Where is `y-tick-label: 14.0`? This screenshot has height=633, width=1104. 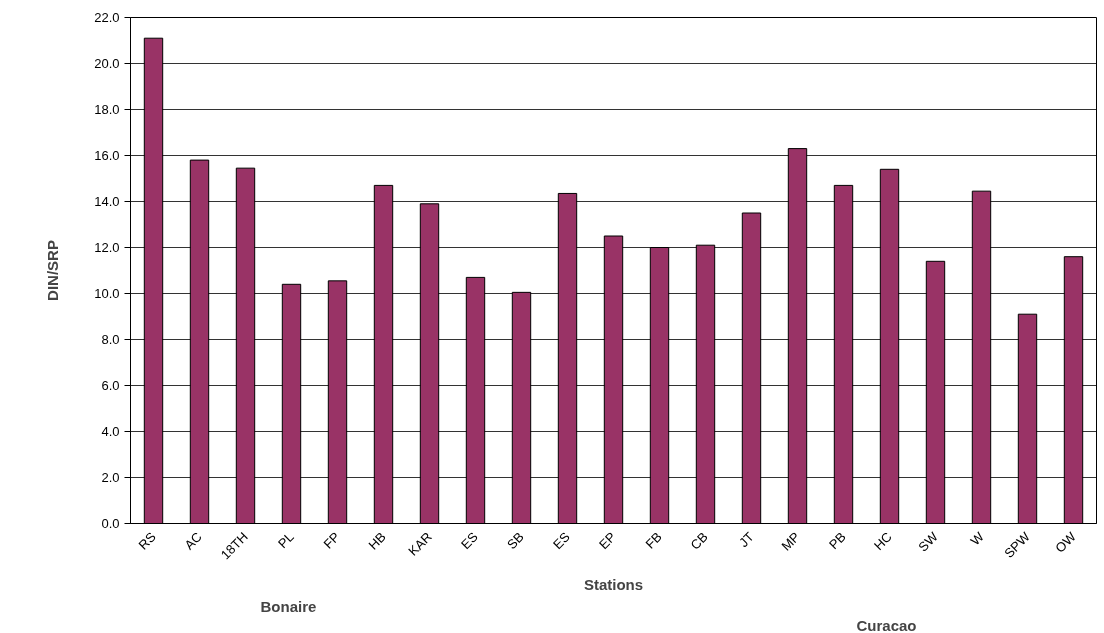
y-tick-label: 14.0 is located at coordinates (107, 201).